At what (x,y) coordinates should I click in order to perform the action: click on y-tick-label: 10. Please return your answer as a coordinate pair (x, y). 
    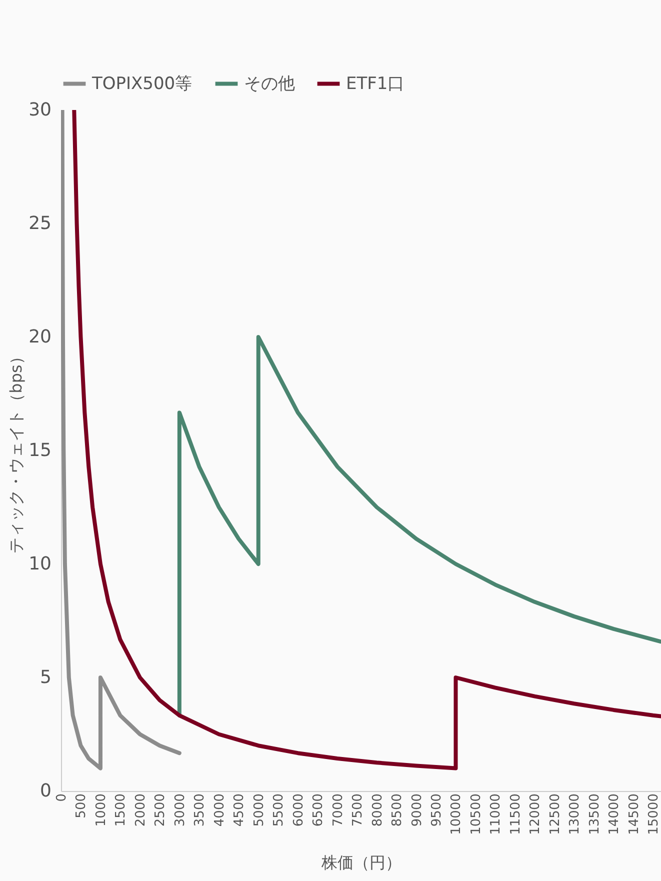
    Looking at the image, I should click on (40, 564).